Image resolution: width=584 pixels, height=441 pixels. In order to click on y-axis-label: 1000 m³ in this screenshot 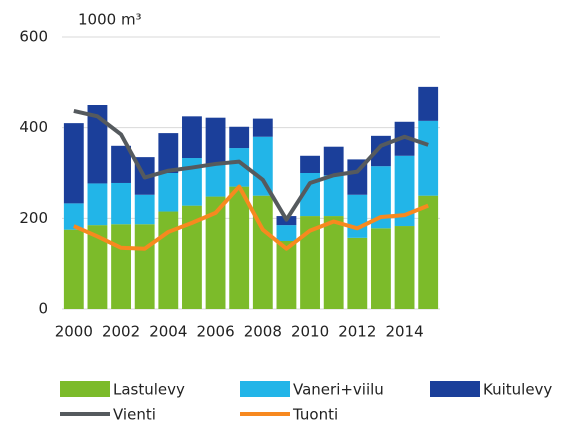, I will do `click(110, 20)`.